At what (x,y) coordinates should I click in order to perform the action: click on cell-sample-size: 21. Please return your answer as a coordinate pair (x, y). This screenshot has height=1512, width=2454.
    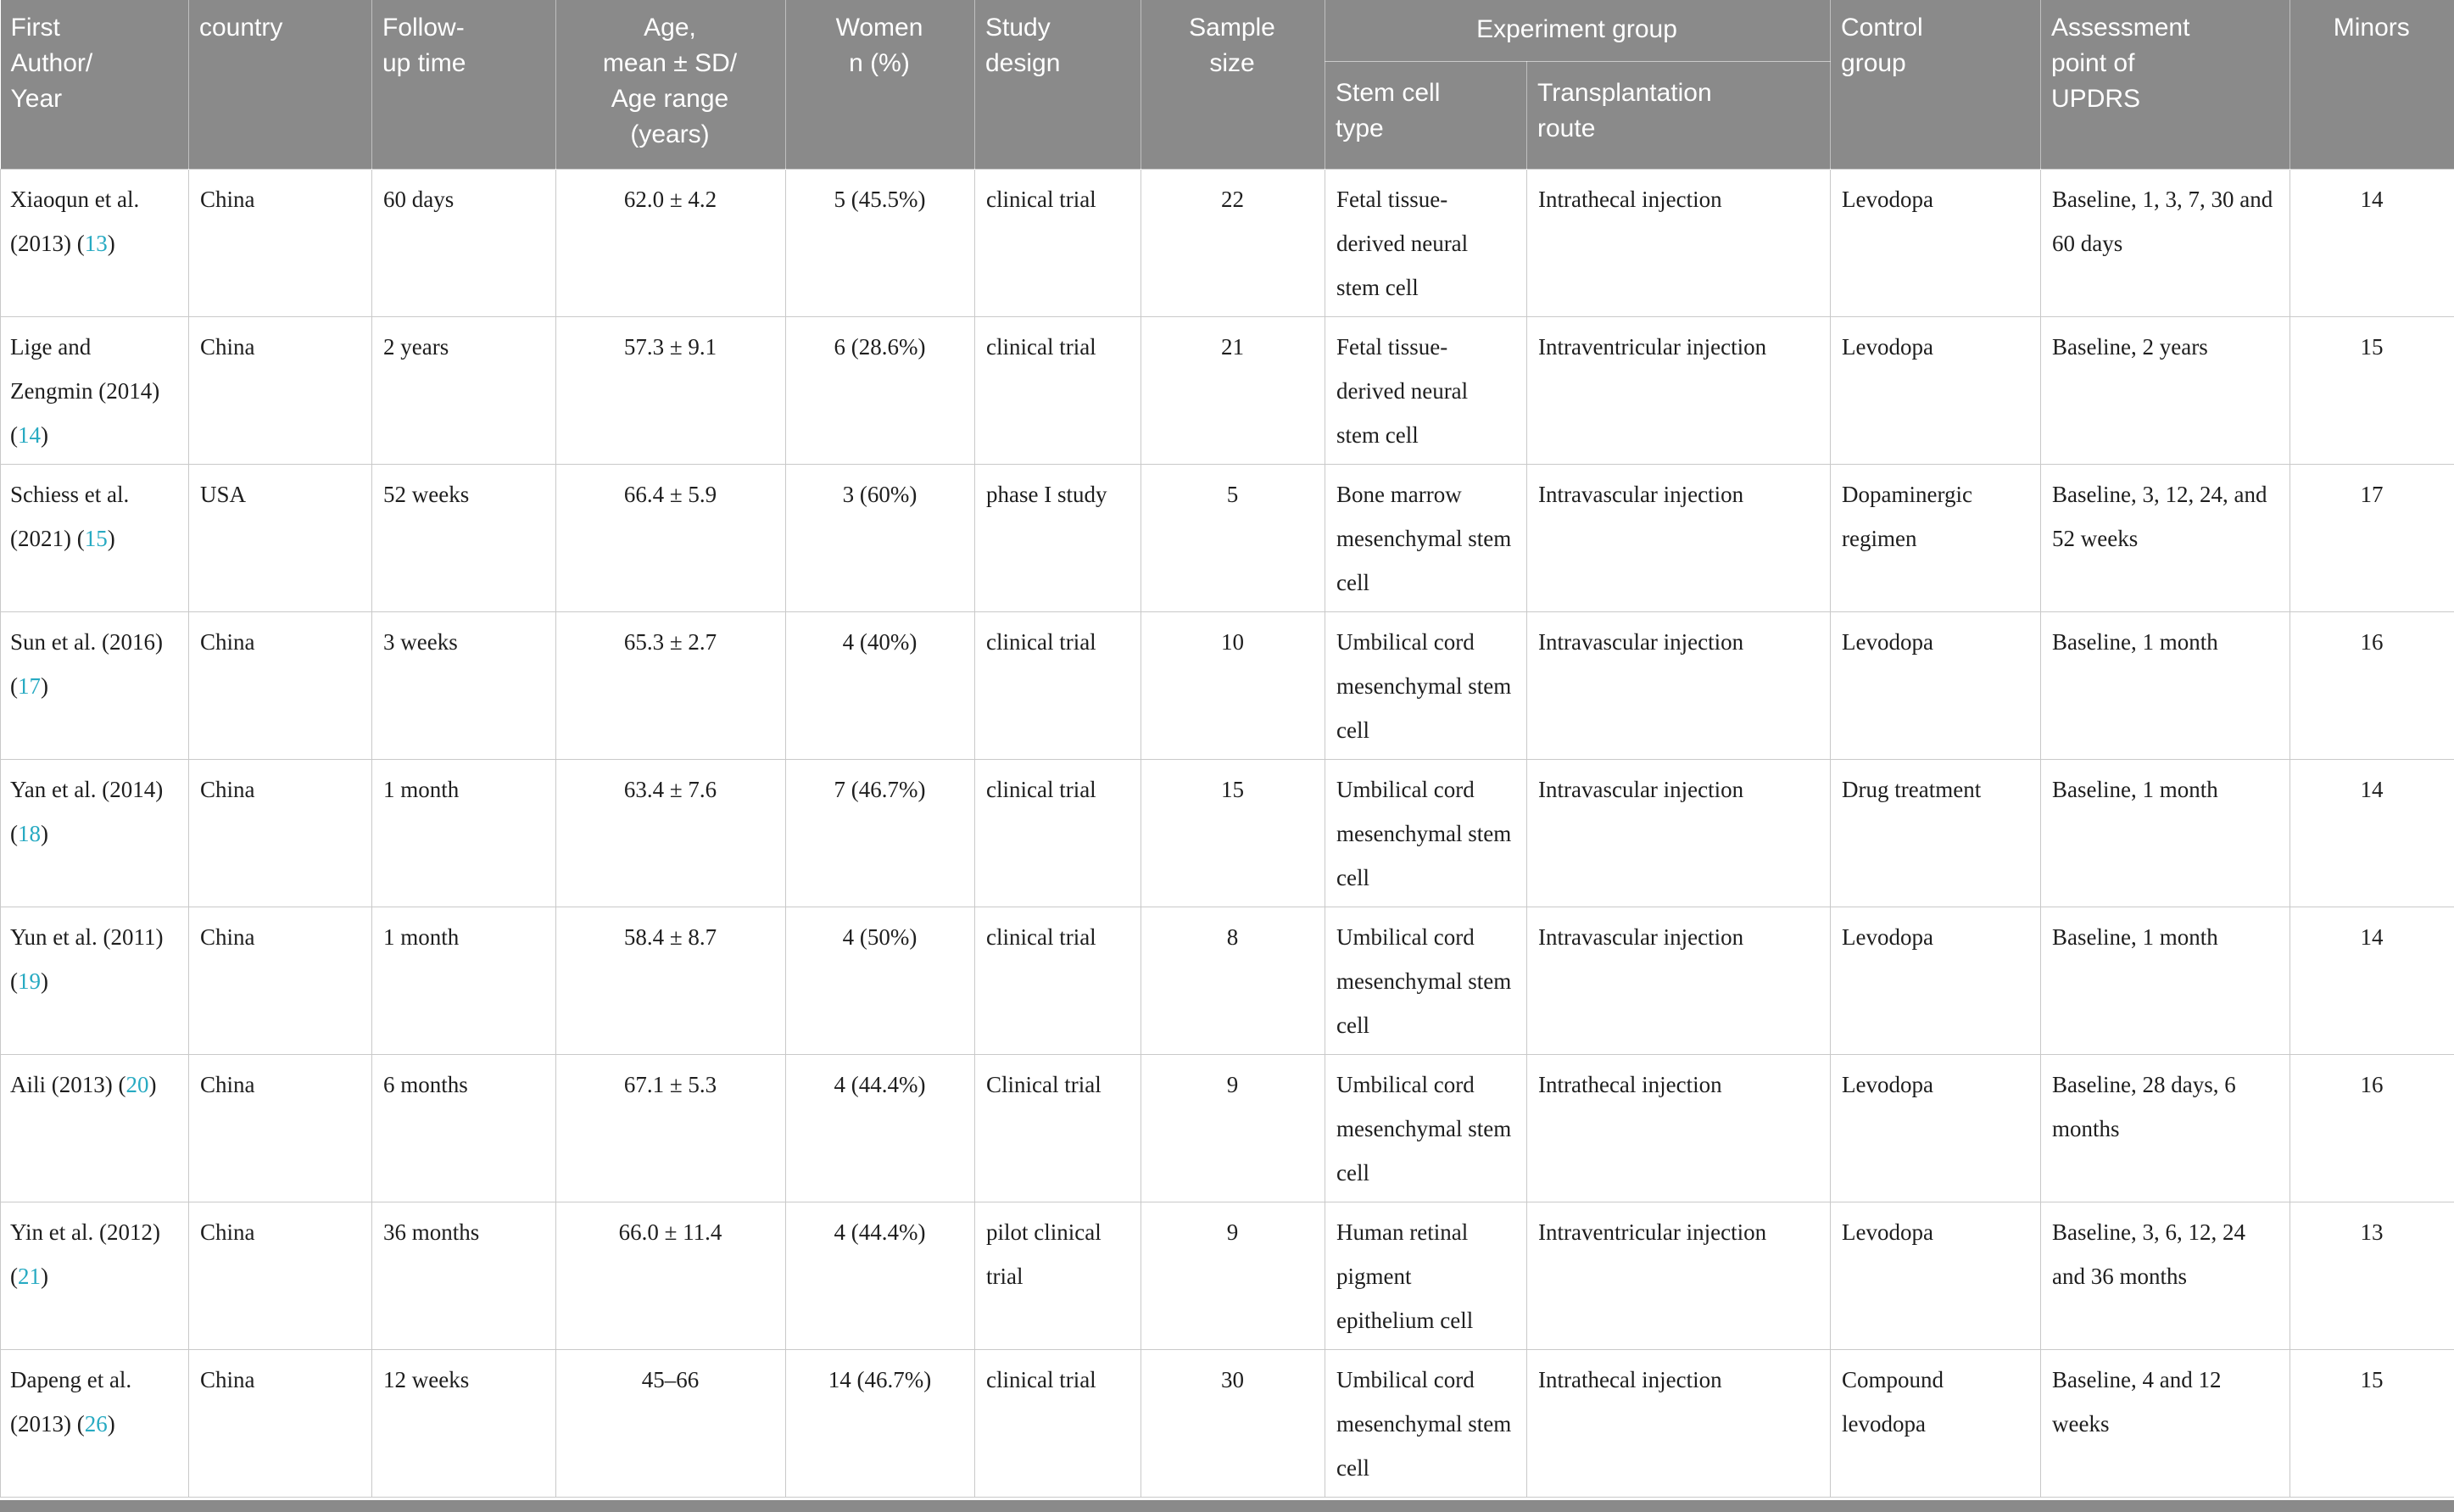
    Looking at the image, I should click on (1233, 390).